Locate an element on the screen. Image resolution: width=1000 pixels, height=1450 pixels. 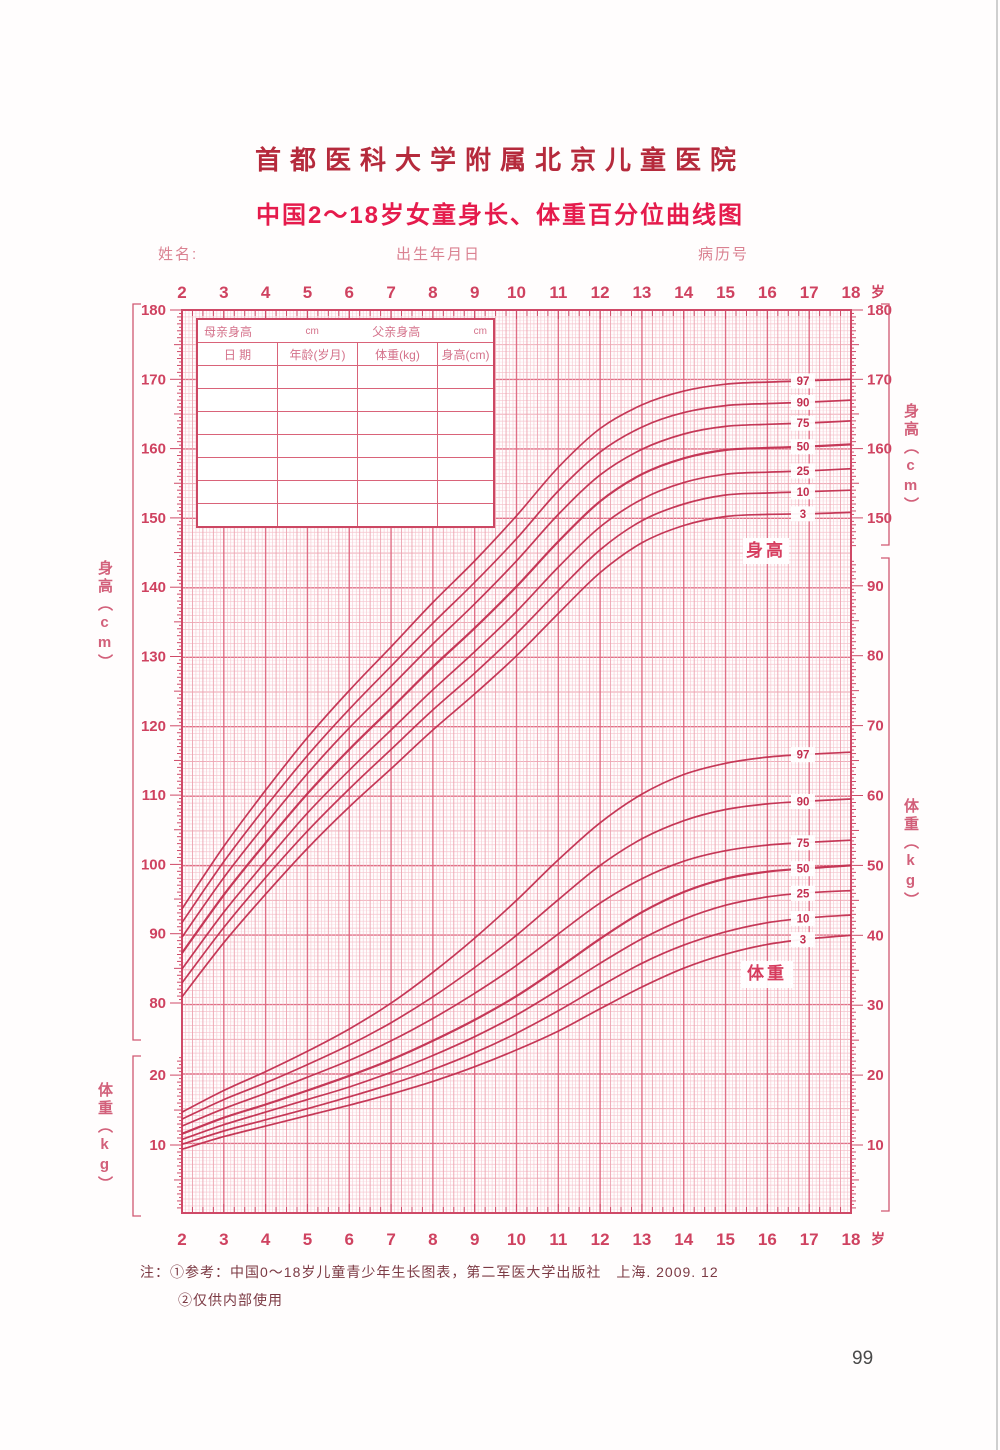
left-height-axis-title: 身高（cm） is located at coordinates (104, 616).